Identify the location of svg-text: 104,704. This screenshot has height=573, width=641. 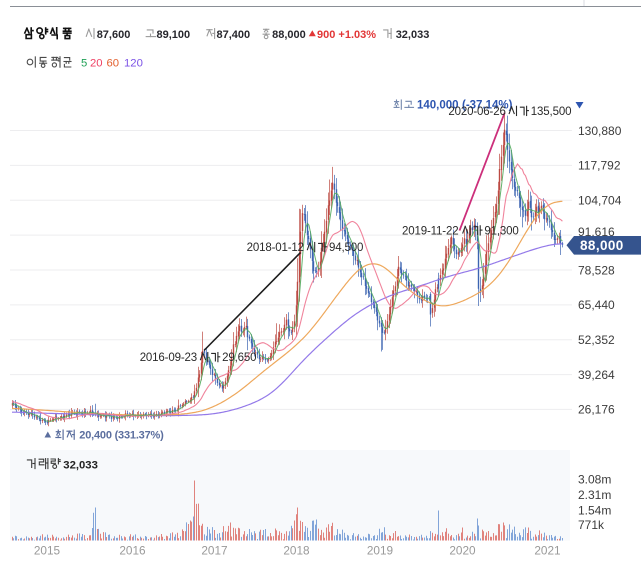
(600, 201).